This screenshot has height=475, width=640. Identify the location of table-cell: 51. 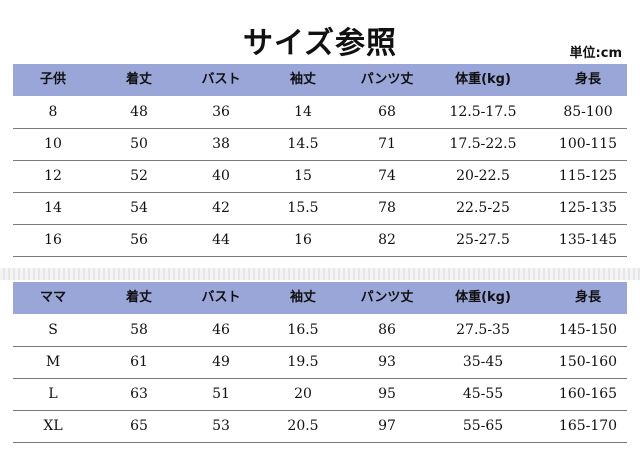
(221, 394).